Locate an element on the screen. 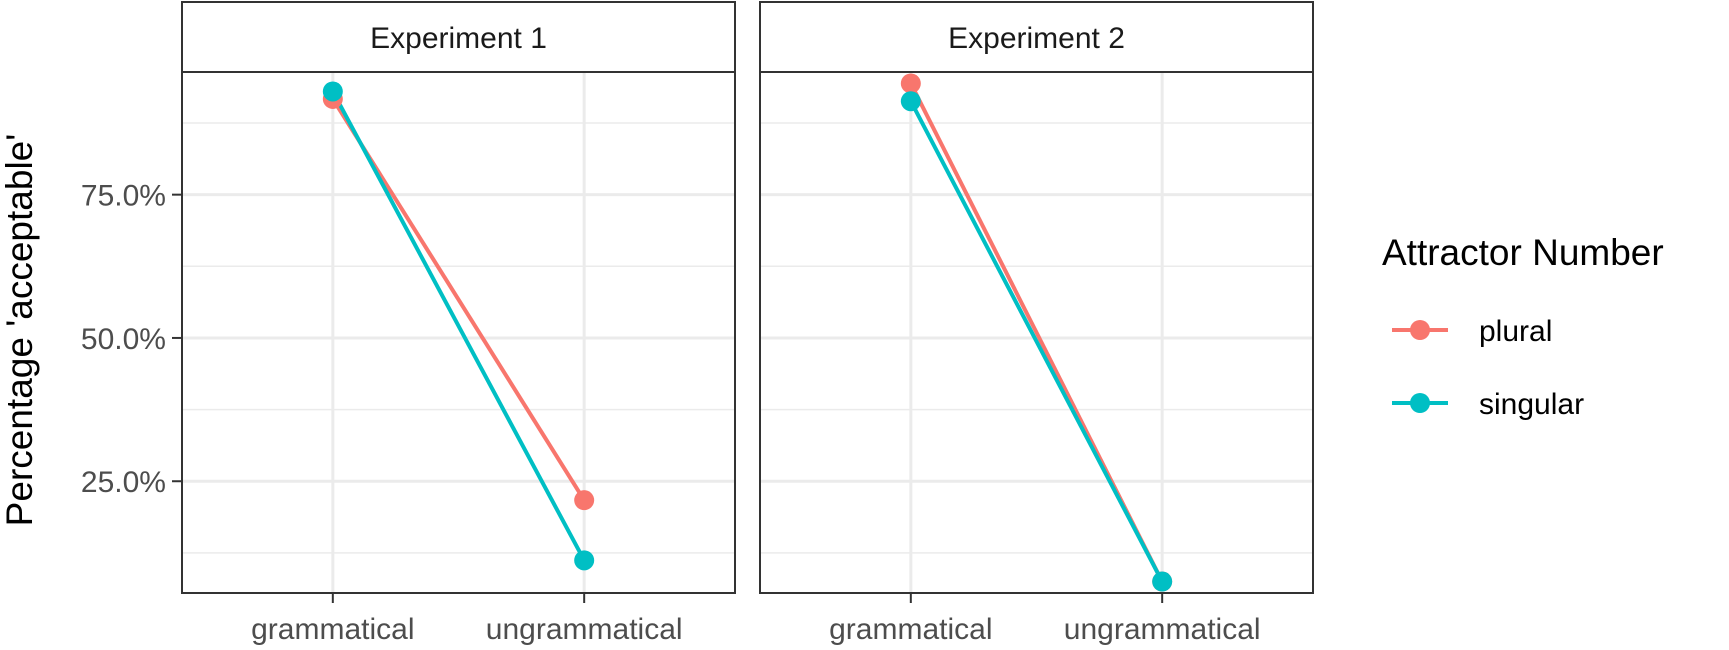  data-point-plural-ungrammatical is located at coordinates (584, 500).